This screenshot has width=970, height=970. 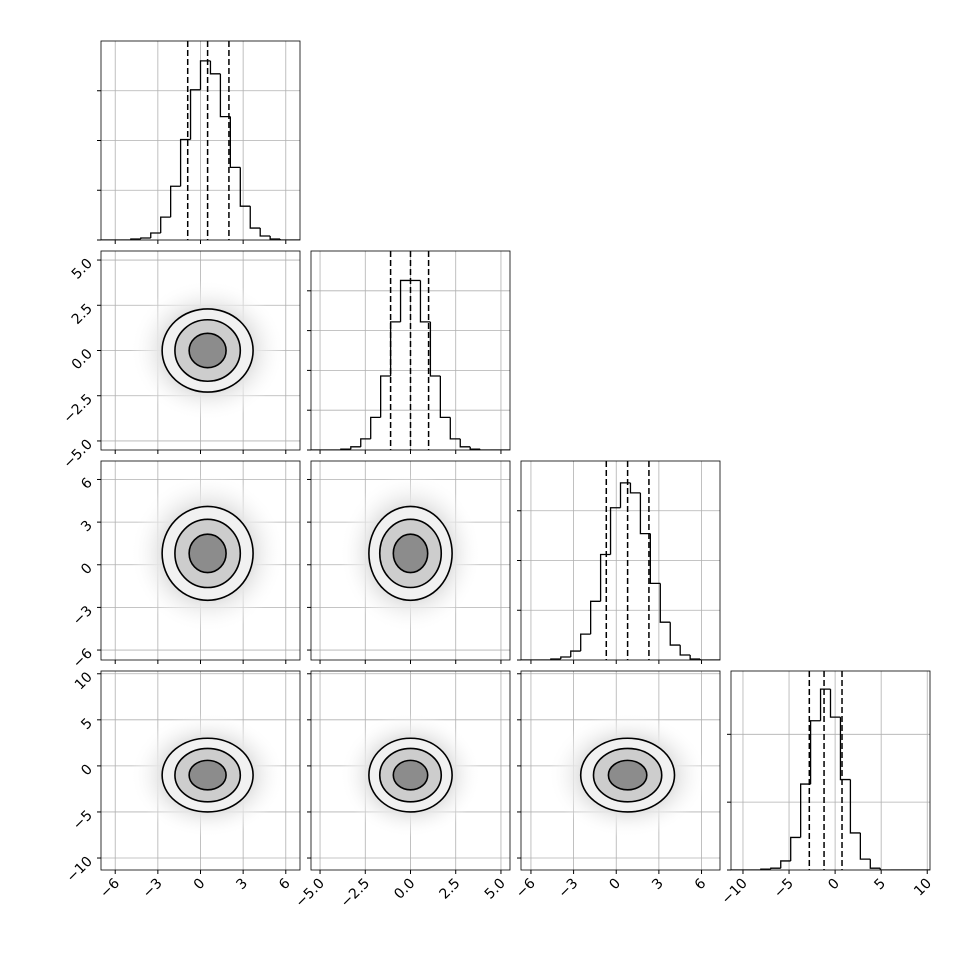 I want to click on y-tick-label: 5, so click(x=87, y=724).